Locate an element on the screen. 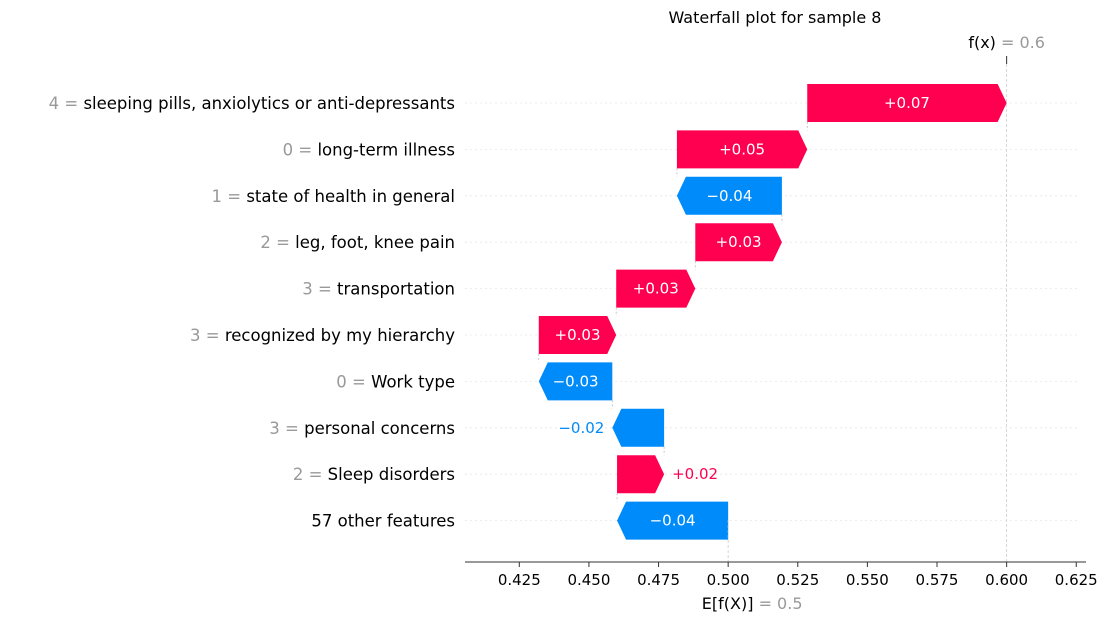 The height and width of the screenshot is (622, 1110). base-value-label: E[f(X)] = 0.5 is located at coordinates (752, 603).